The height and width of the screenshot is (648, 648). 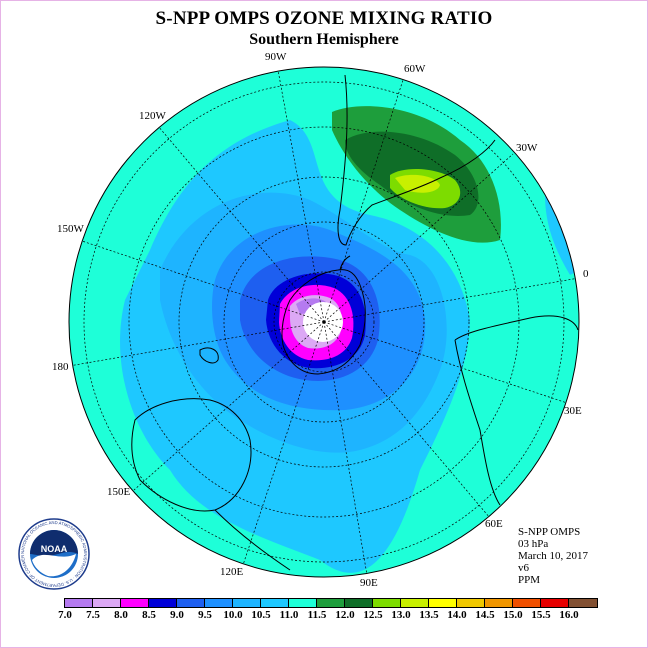 I want to click on lon-label-0: 0, so click(x=586, y=274).